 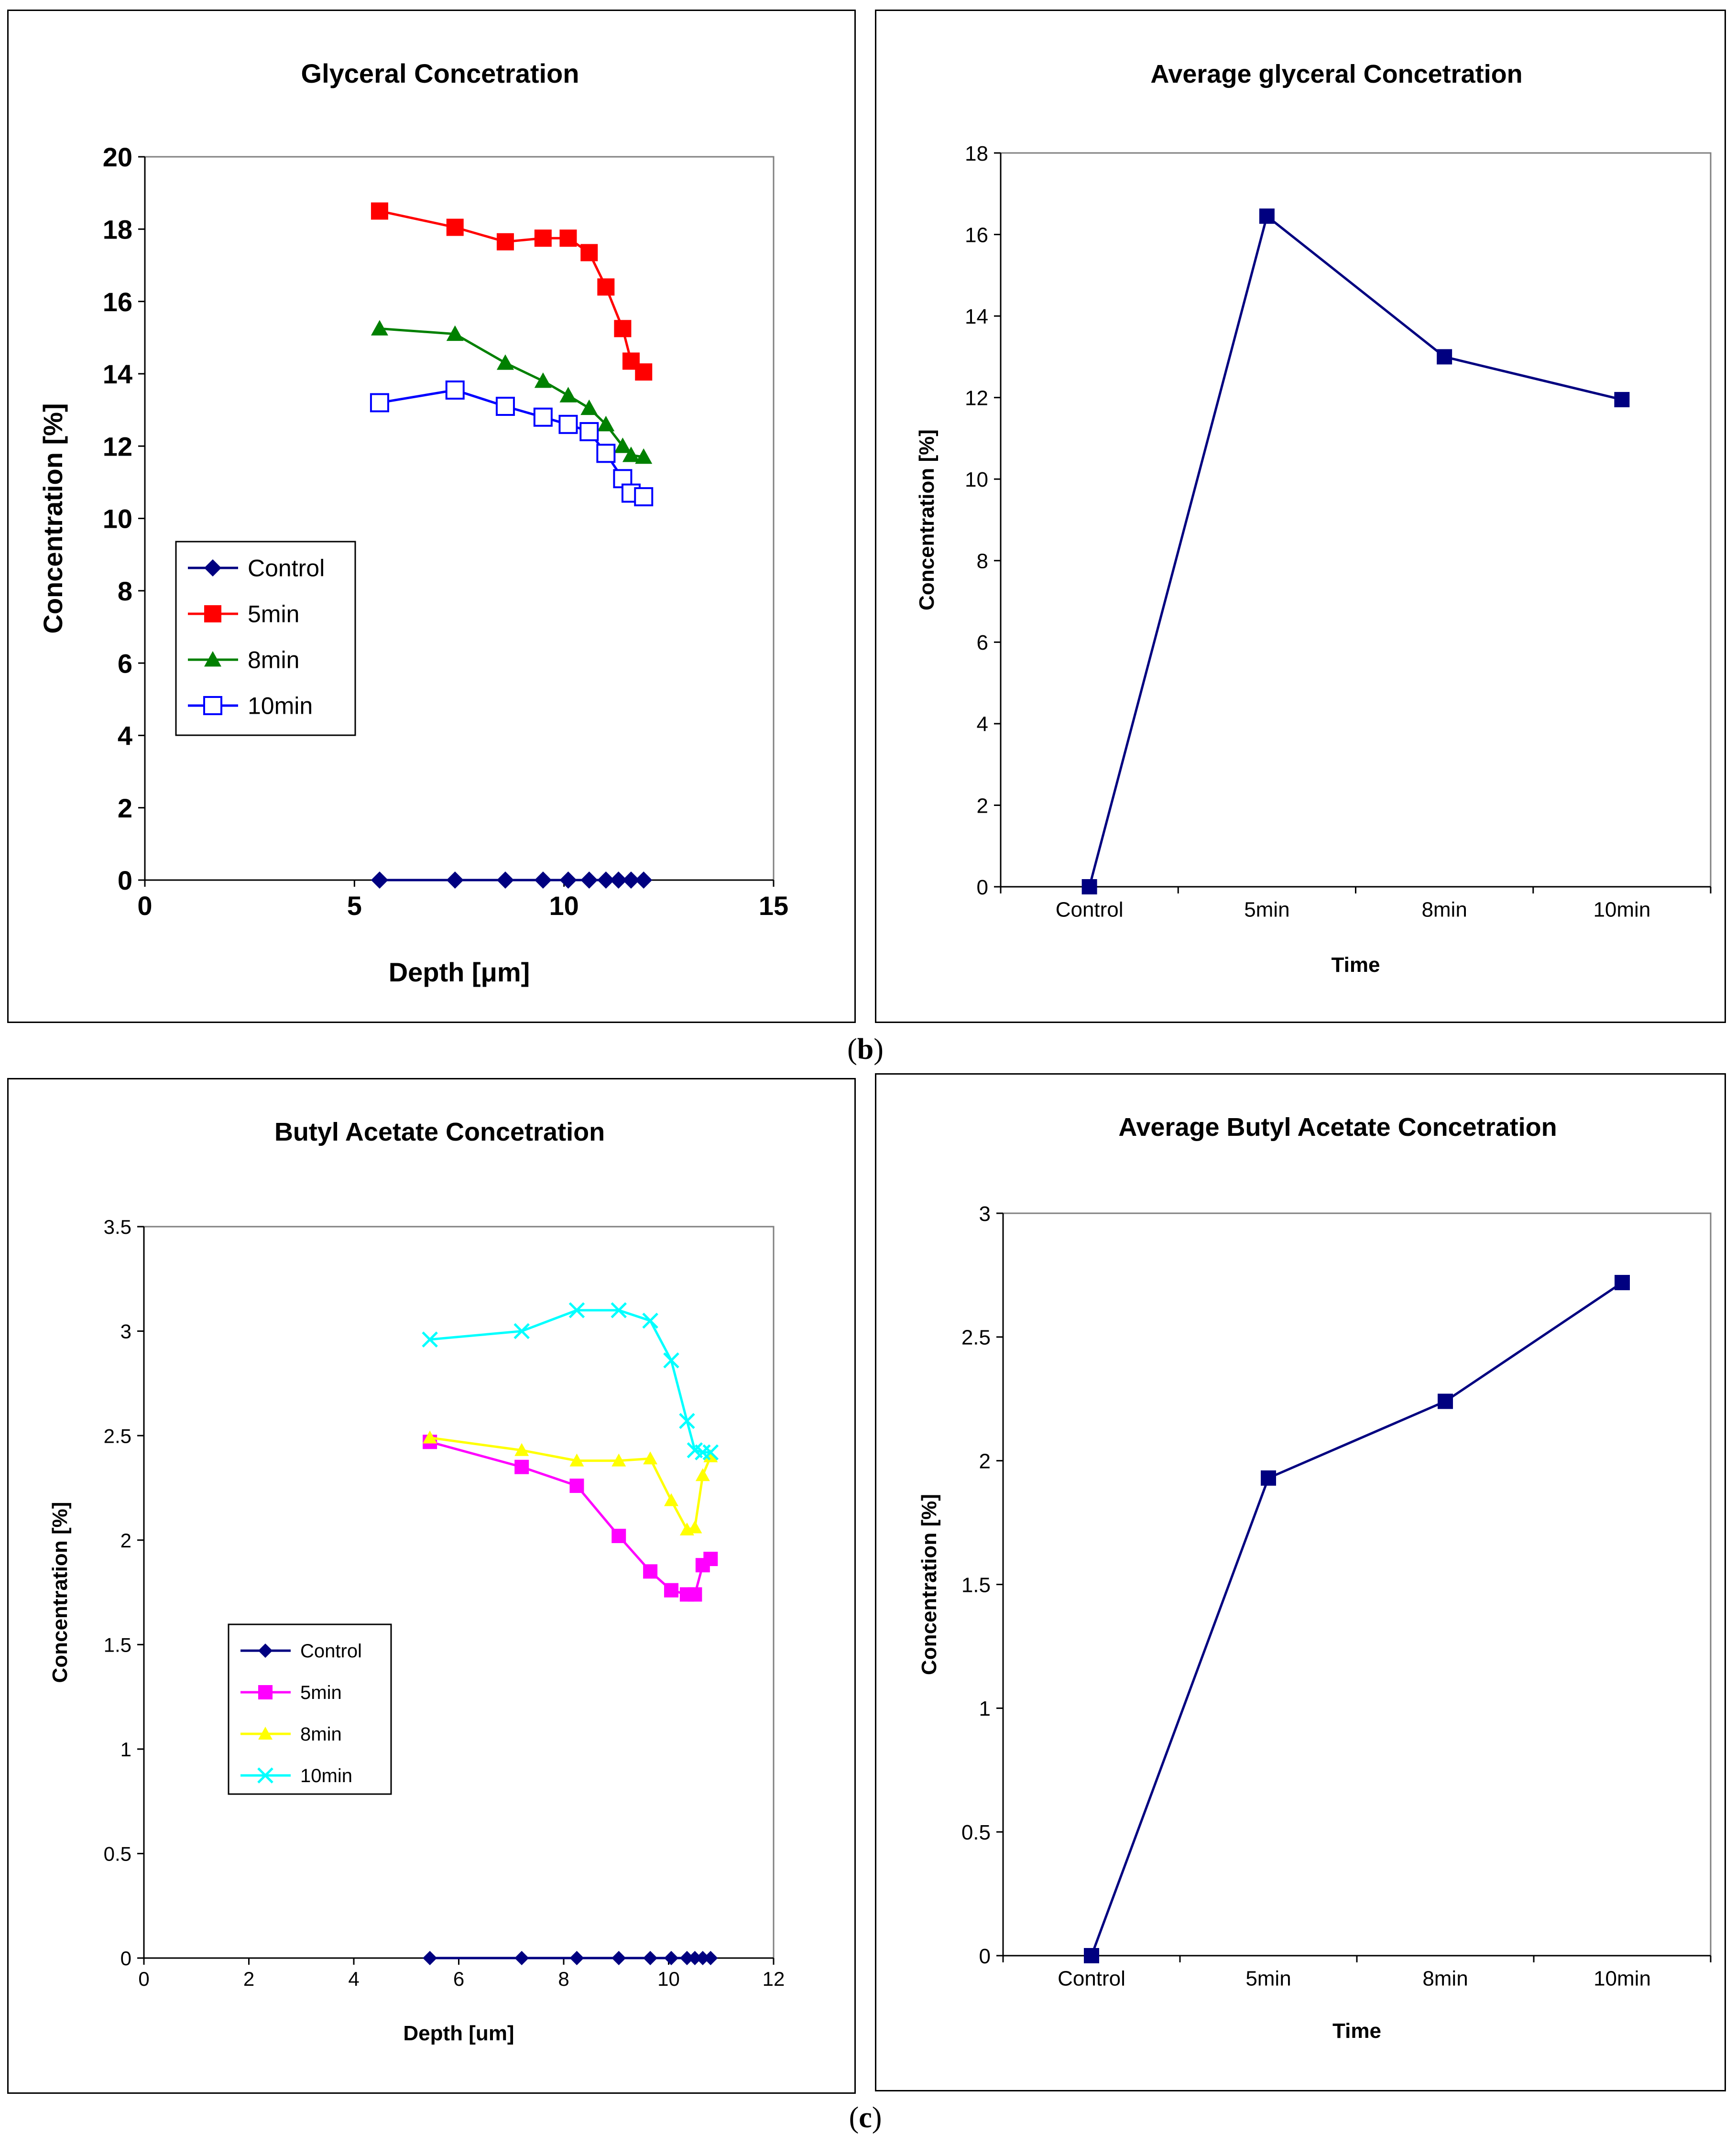 I want to click on legend-entry-label: 5min, so click(x=273, y=614).